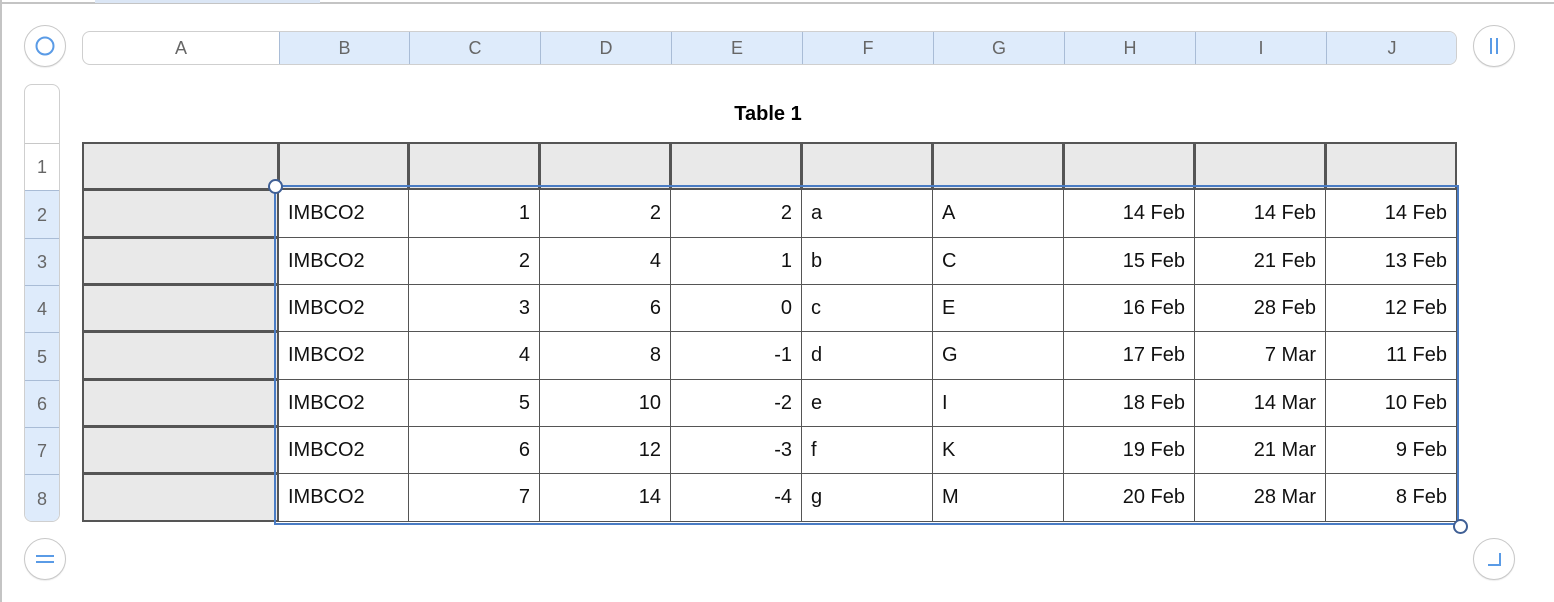  I want to click on cell-C8: 7, so click(474, 497).